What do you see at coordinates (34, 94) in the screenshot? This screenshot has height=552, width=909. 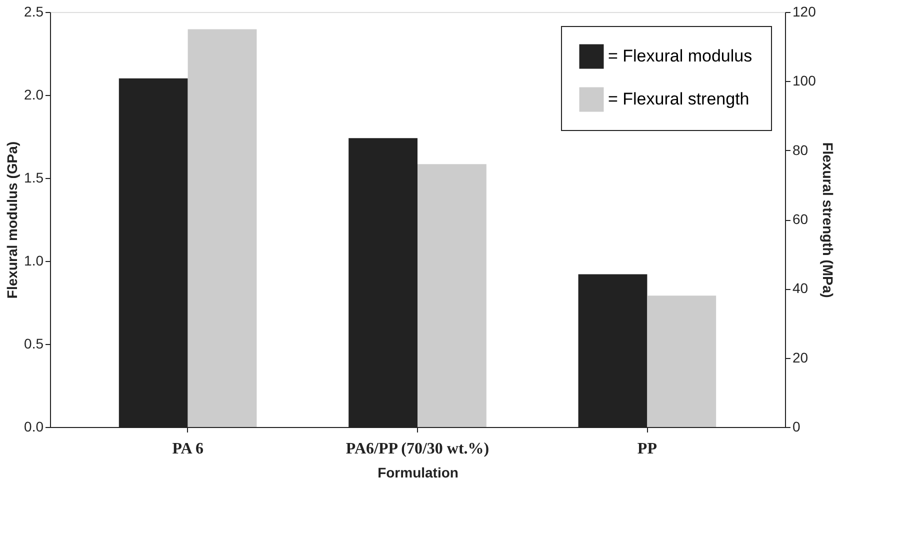 I see `y-tick-label: 2.0` at bounding box center [34, 94].